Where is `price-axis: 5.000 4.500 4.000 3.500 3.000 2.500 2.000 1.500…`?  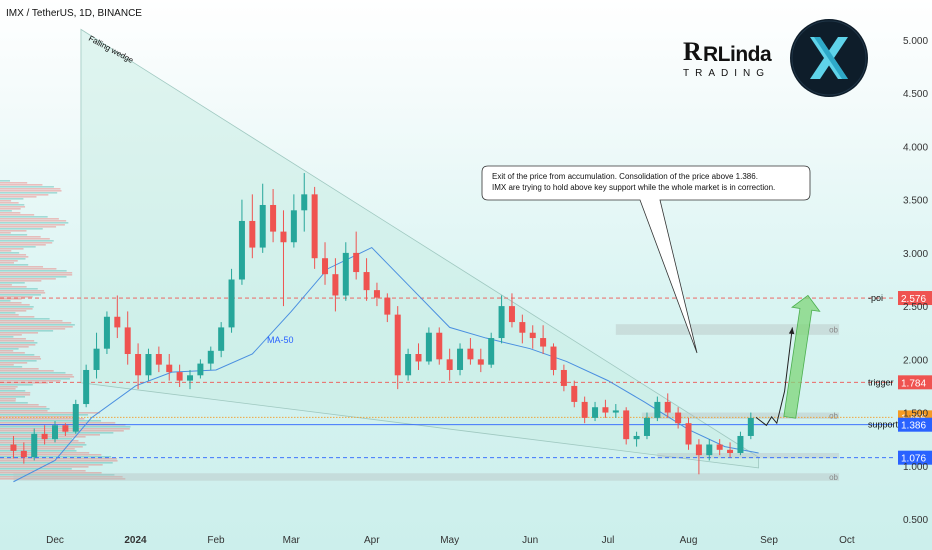 price-axis: 5.000 4.500 4.000 3.500 3.000 2.500 2.000 1.500… is located at coordinates (915, 281).